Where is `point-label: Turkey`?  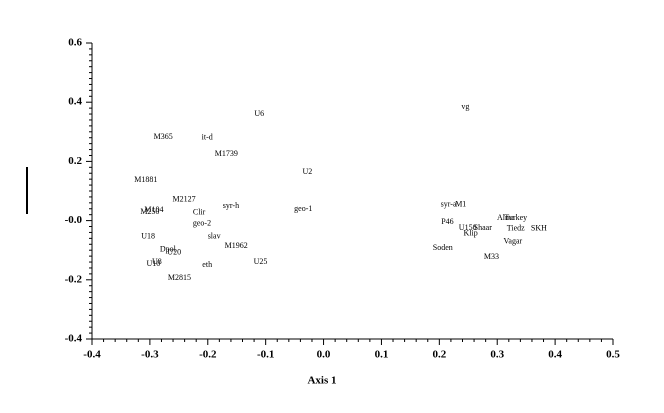 point-label: Turkey is located at coordinates (515, 217).